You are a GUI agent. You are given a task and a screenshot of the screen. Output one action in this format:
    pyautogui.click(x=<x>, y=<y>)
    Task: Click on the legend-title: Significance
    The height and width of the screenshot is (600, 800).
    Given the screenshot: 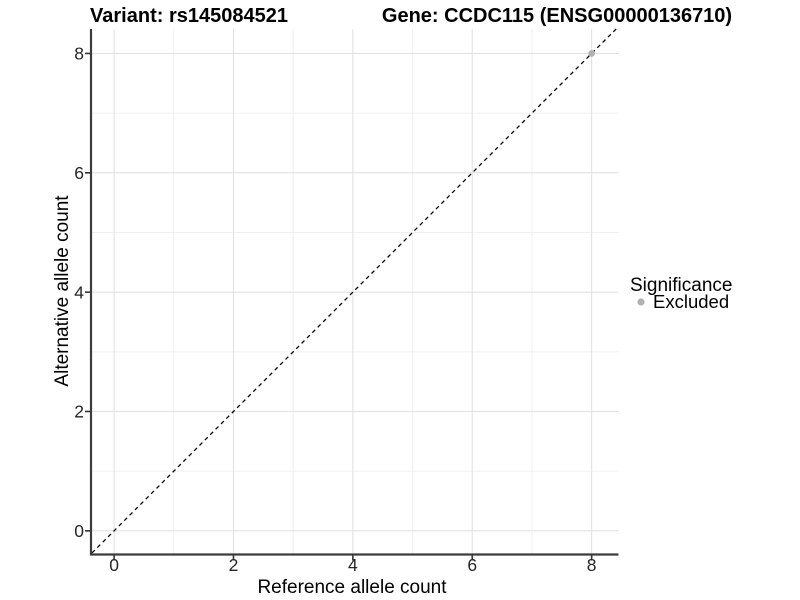 What is the action you would take?
    pyautogui.click(x=681, y=285)
    